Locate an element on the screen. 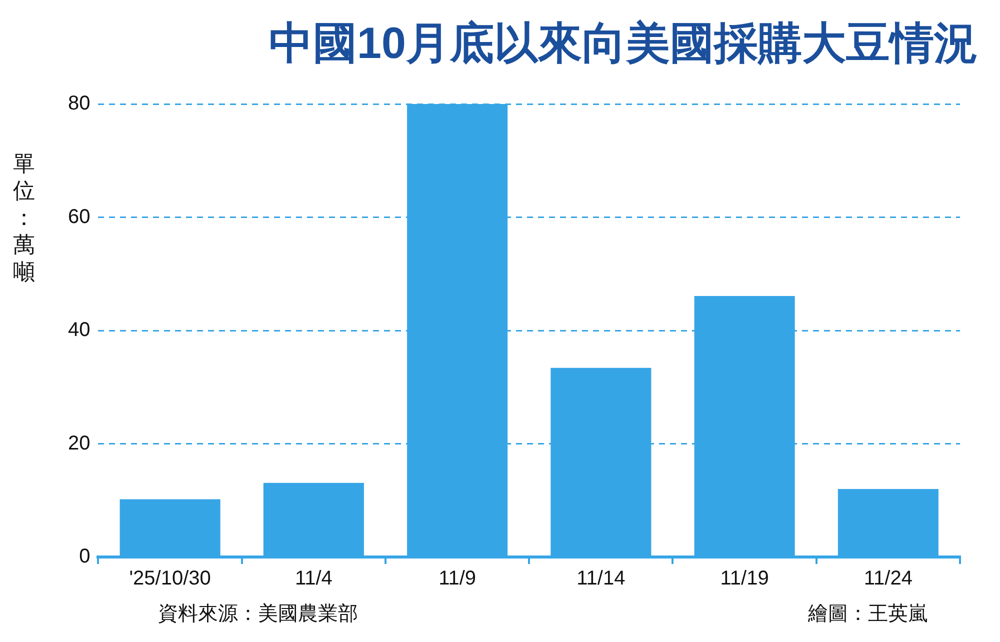 Image resolution: width=1000 pixels, height=642 pixels. y-tick-label: 40 is located at coordinates (79, 330).